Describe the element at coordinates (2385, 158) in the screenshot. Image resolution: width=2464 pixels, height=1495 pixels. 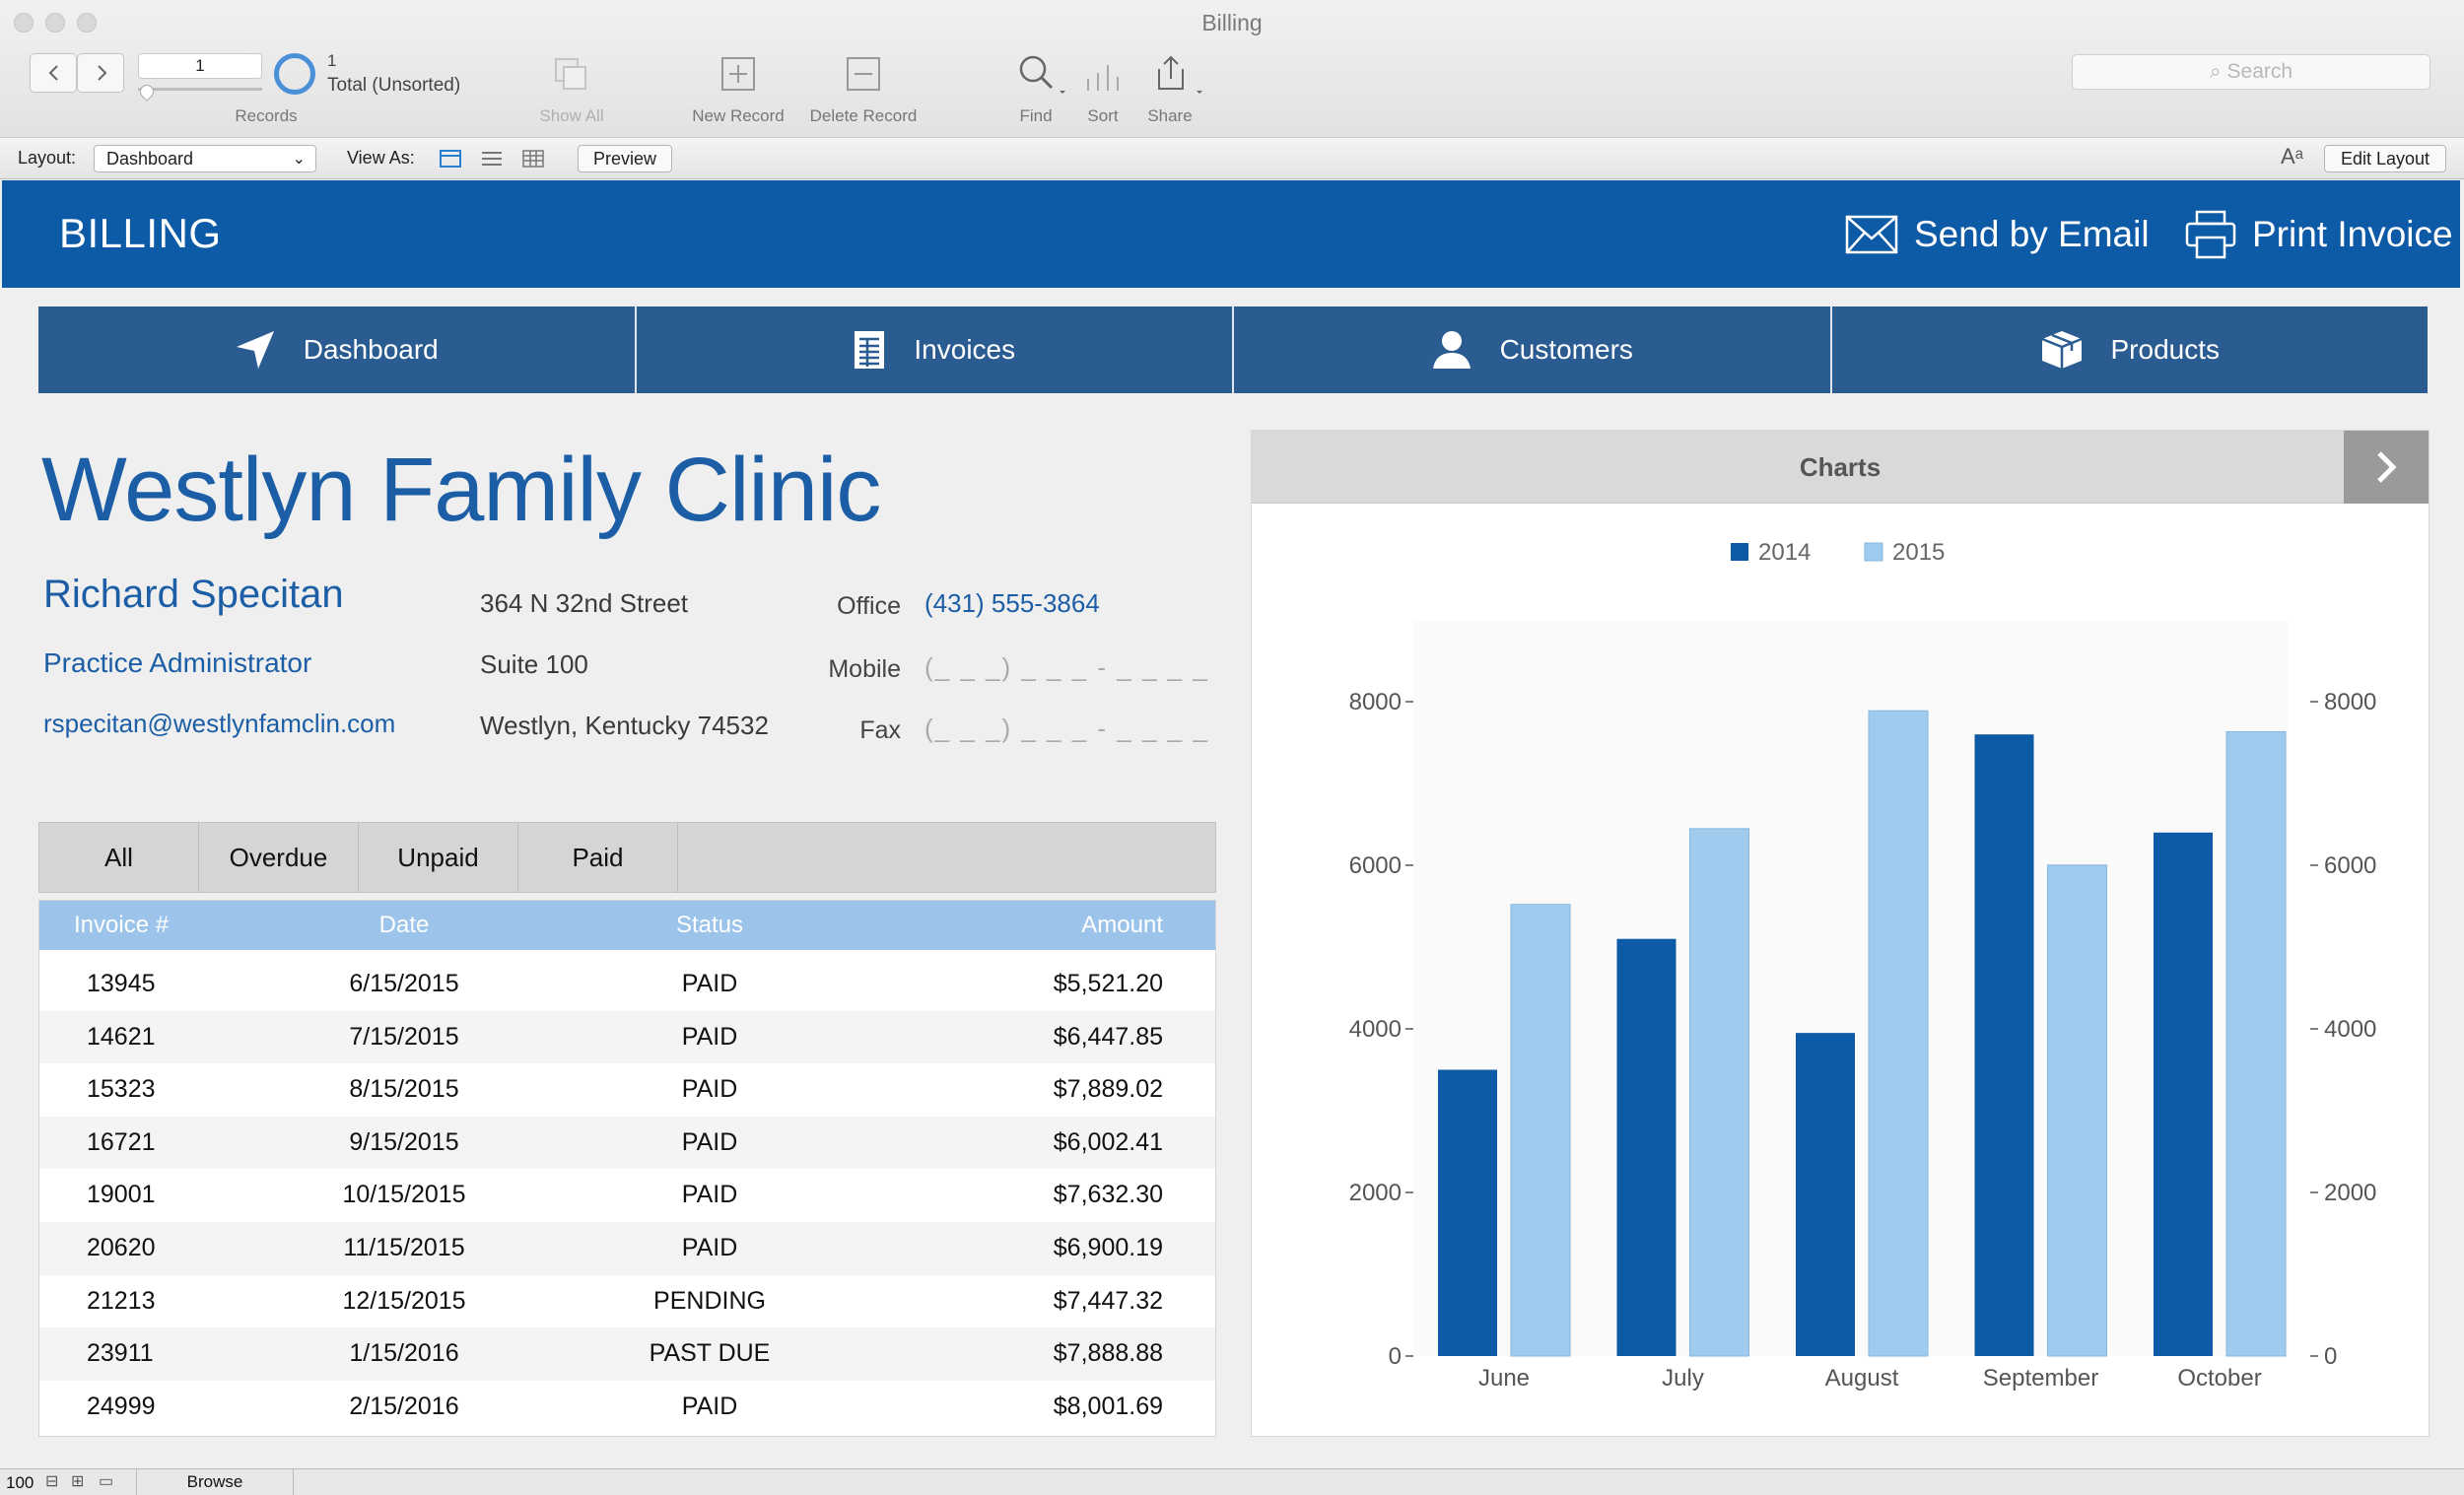
I see `edit-layout-button: Edit Layout` at that location.